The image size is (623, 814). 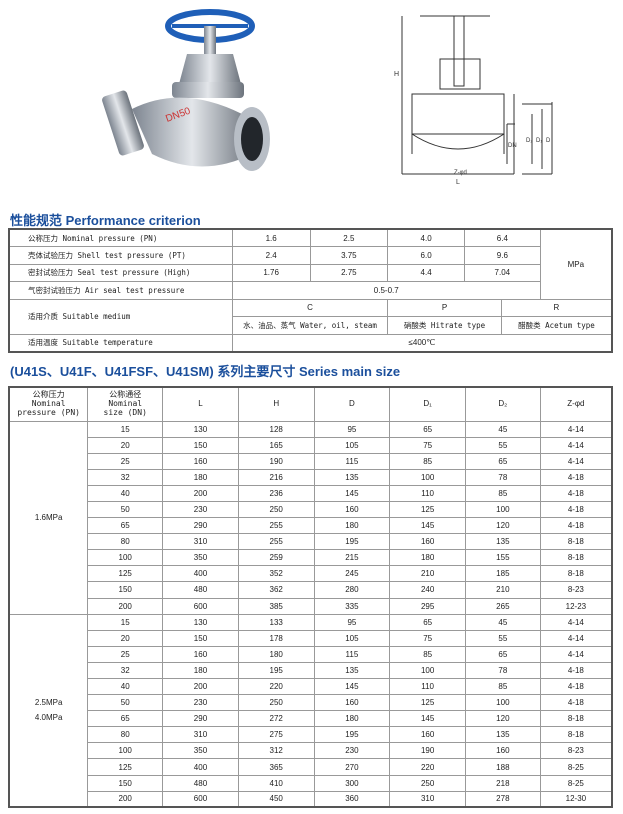 What do you see at coordinates (503, 767) in the screenshot?
I see `cell: 188` at bounding box center [503, 767].